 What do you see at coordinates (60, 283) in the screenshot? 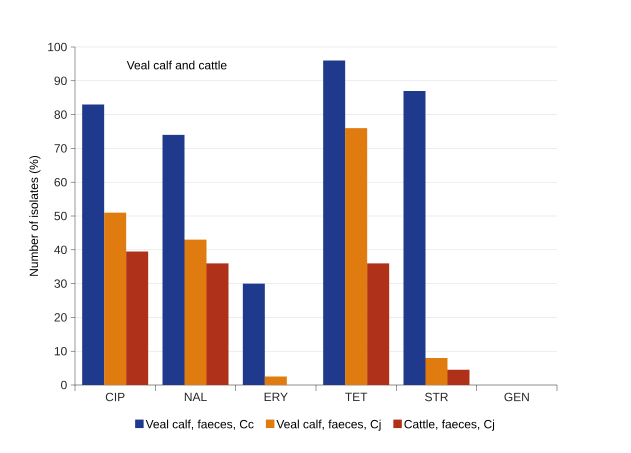
I see `y-tick-label: 30` at bounding box center [60, 283].